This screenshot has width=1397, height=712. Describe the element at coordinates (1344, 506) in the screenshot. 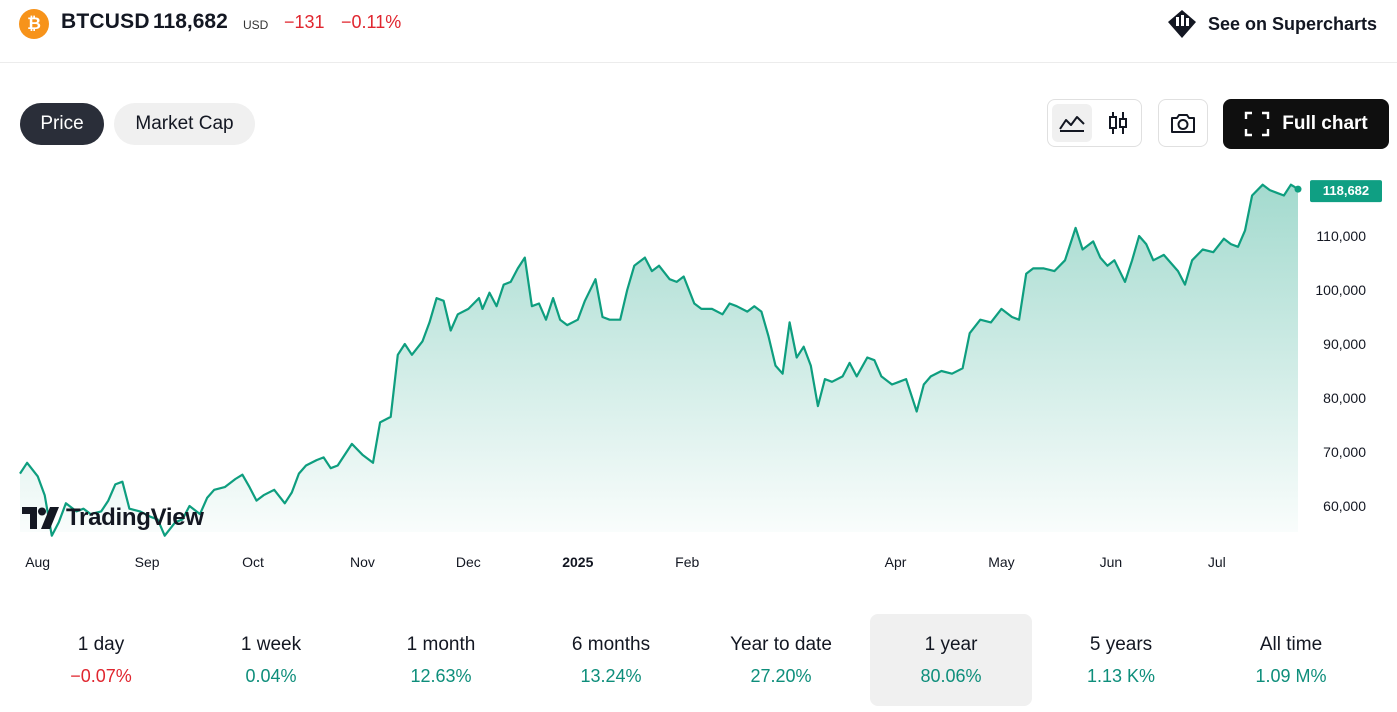

I see `y-tick-label: 60,000` at that location.